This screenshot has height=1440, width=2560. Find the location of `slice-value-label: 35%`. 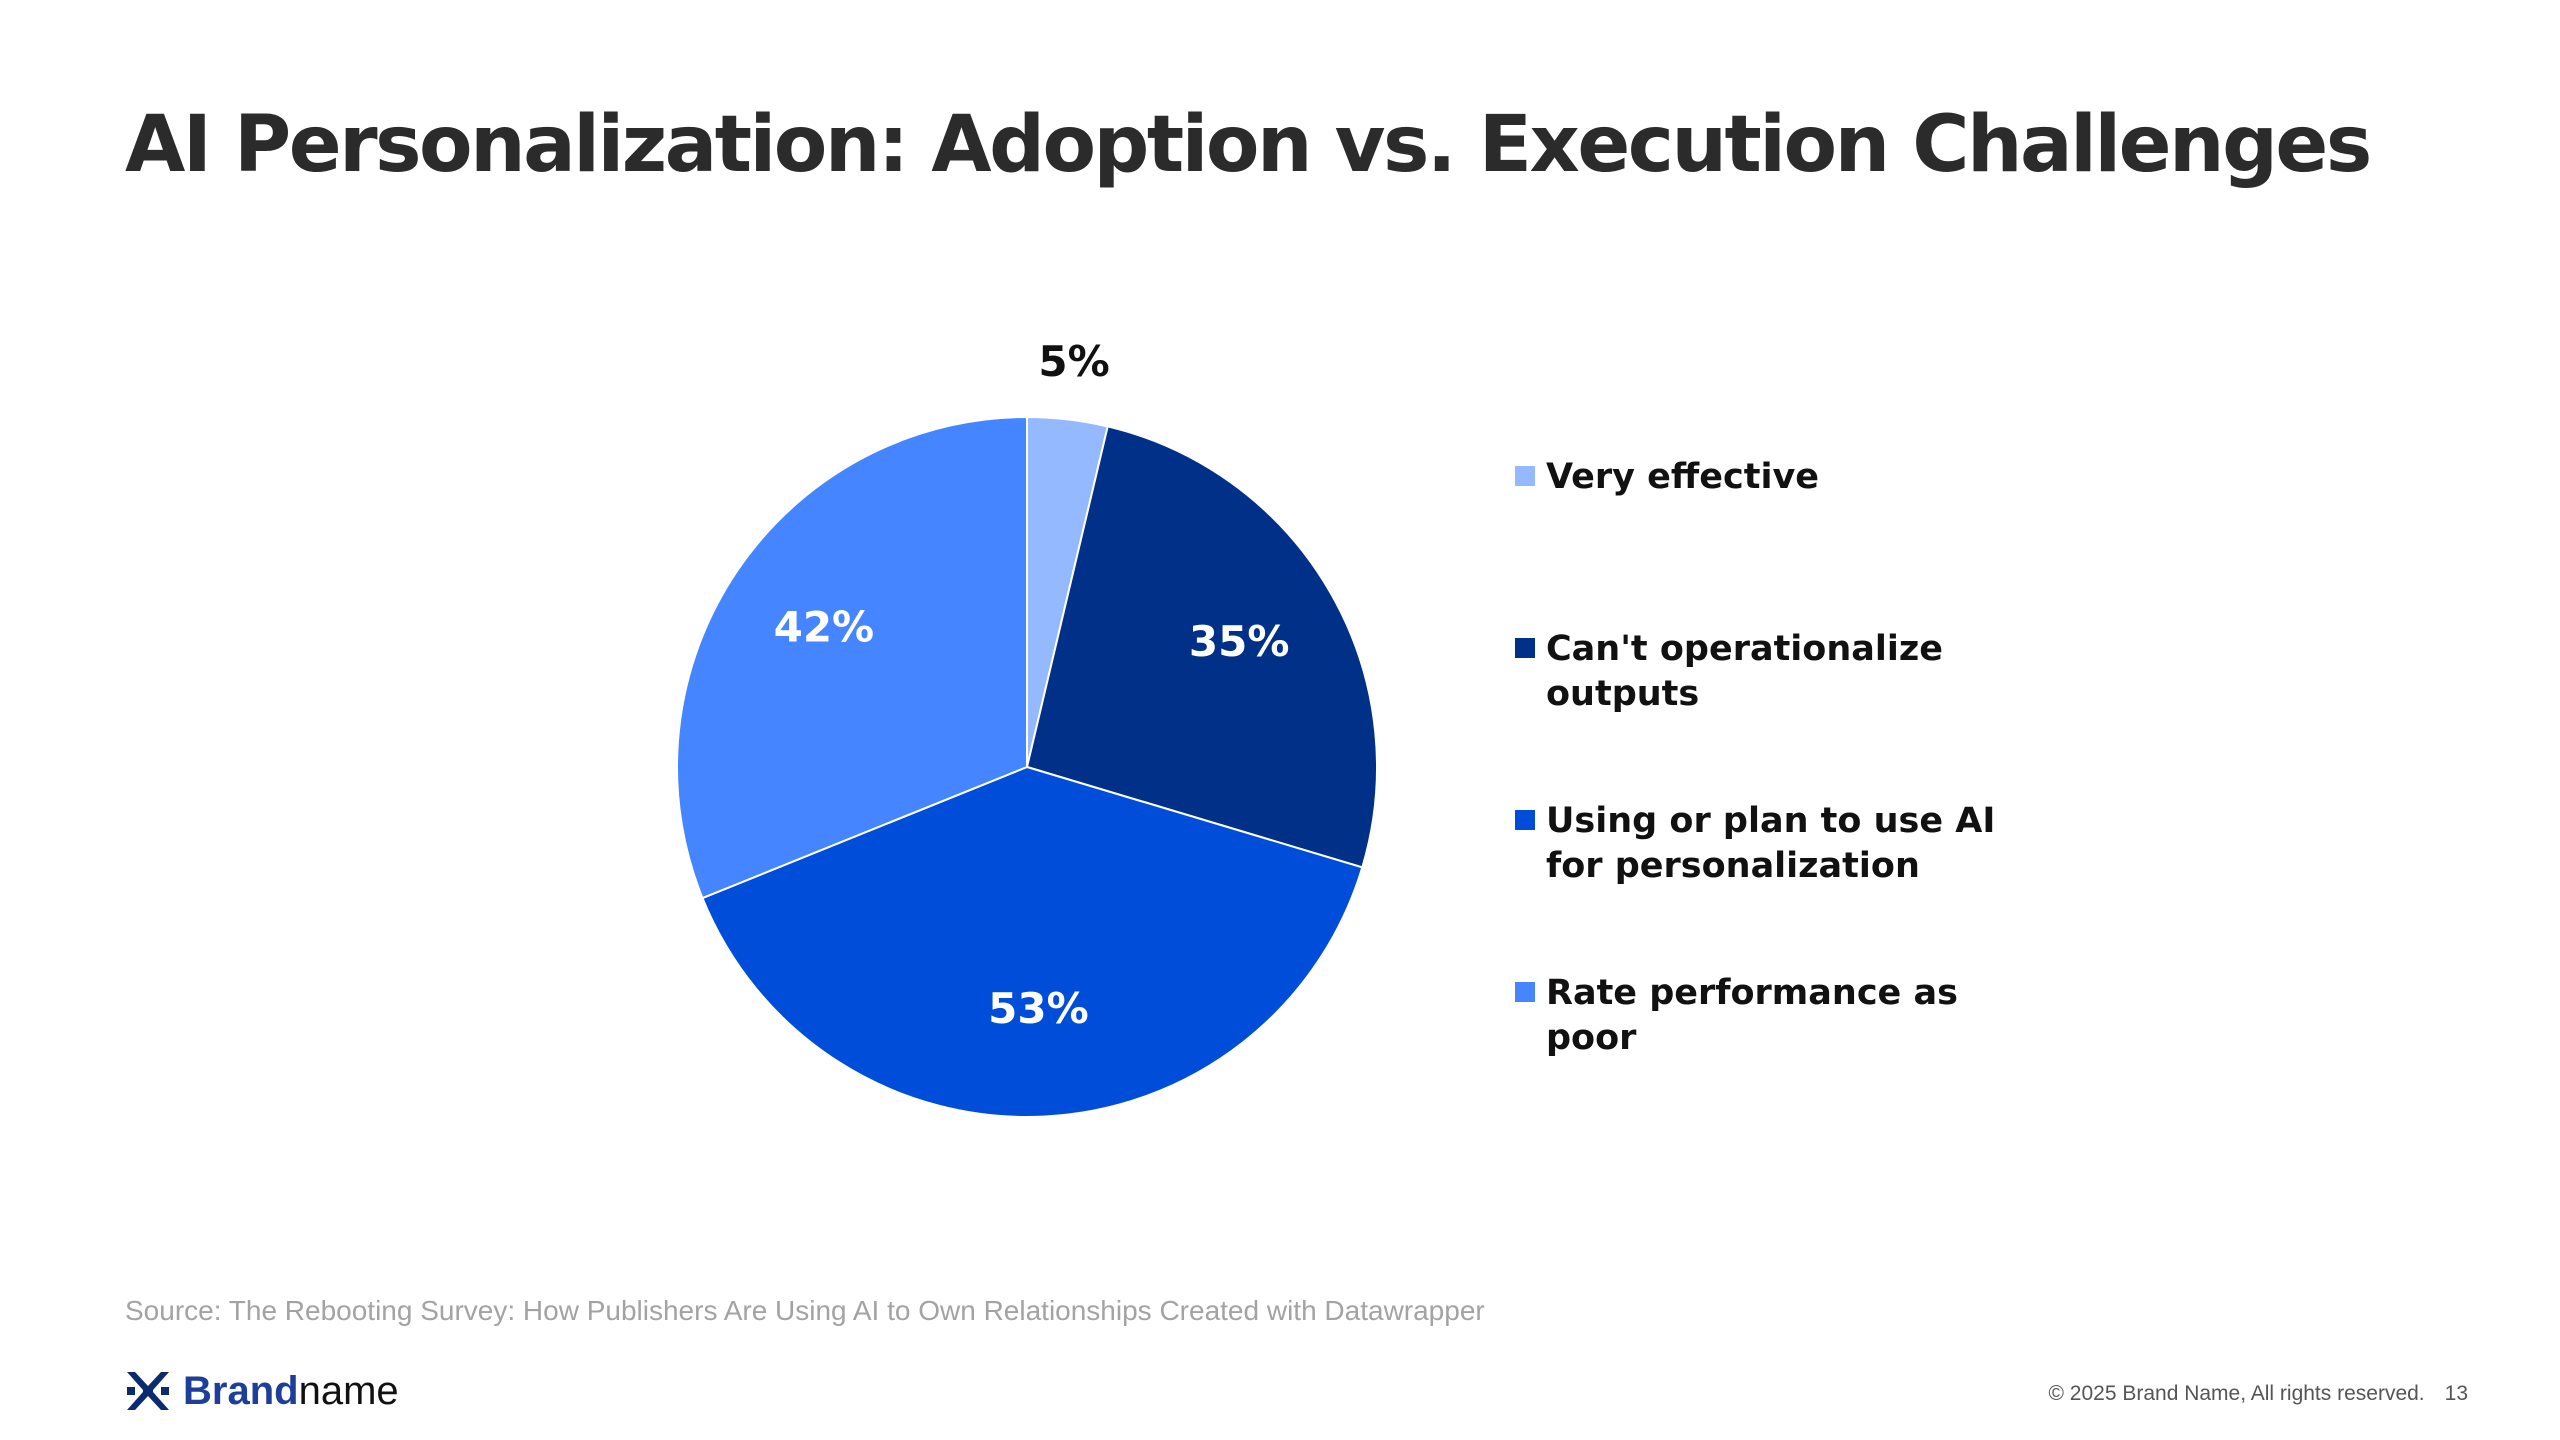

slice-value-label: 35% is located at coordinates (1239, 641).